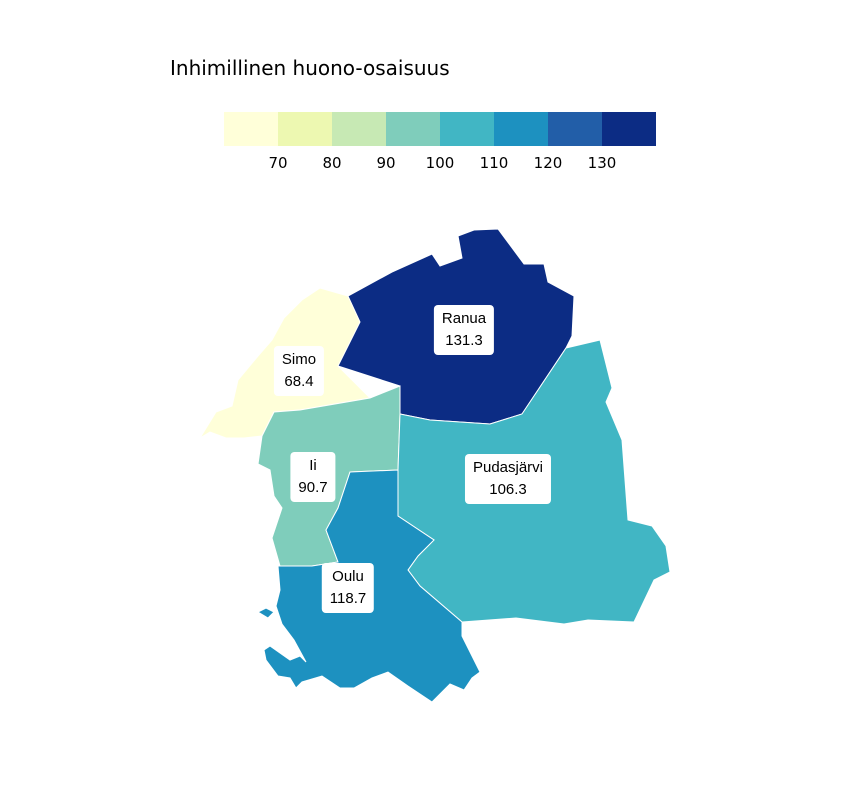 Image resolution: width=864 pixels, height=792 pixels. Describe the element at coordinates (348, 588) in the screenshot. I see `map-label-oulu: Oulu 118.7` at that location.